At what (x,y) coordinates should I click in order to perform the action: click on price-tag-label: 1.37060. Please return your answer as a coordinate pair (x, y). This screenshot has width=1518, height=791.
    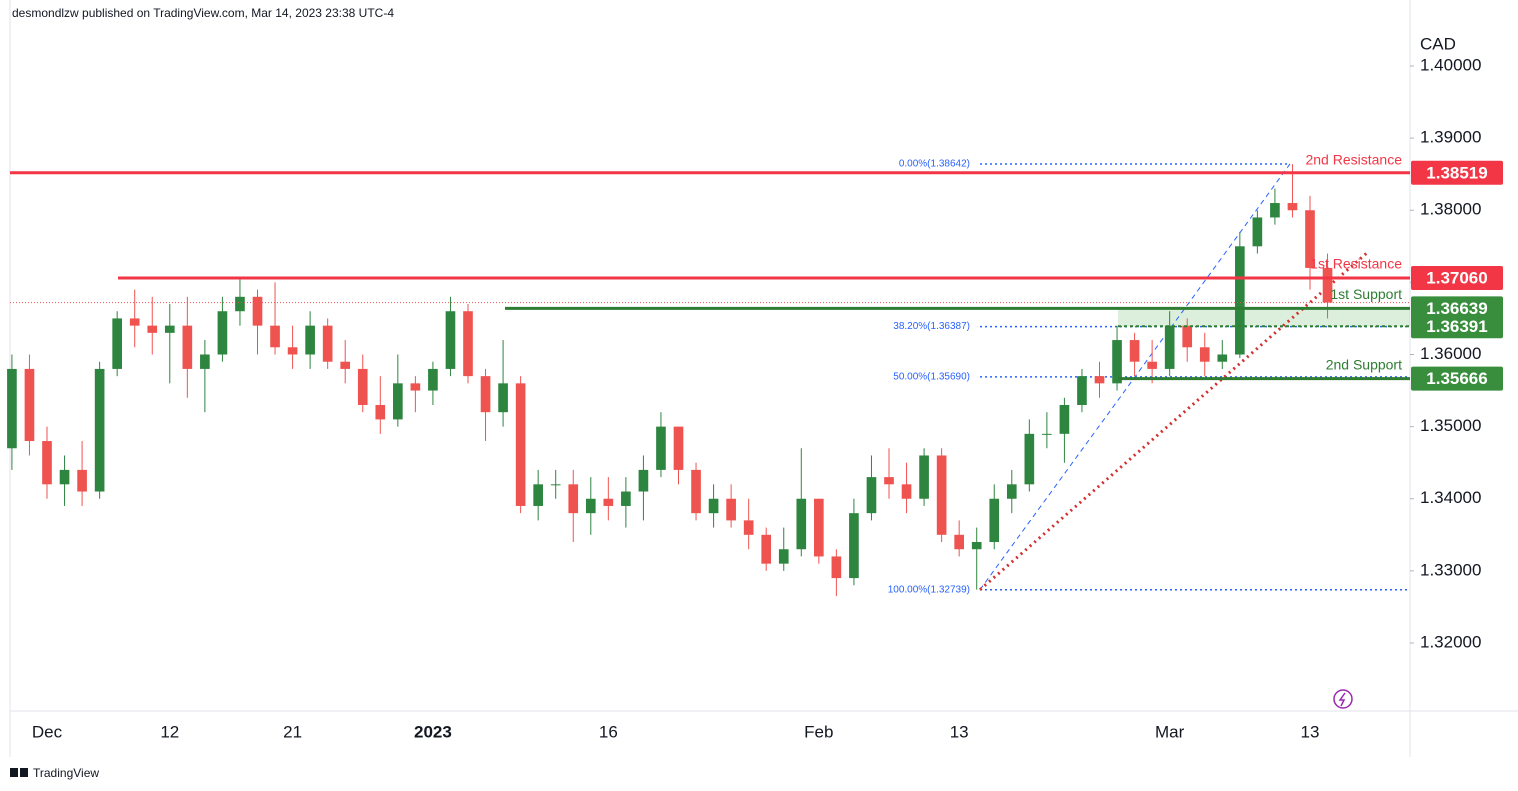
    Looking at the image, I should click on (1456, 278).